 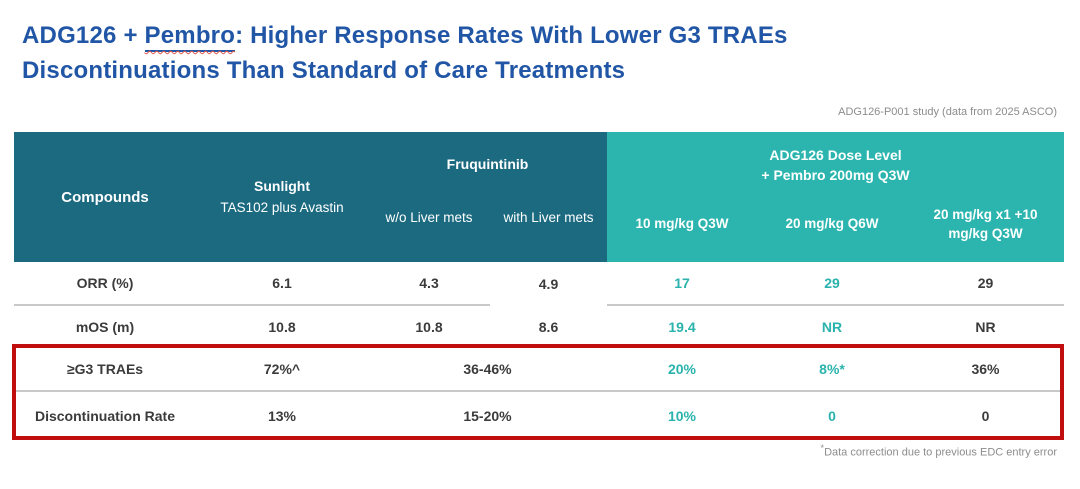 I want to click on title-pembro-text: Pembro, so click(x=190, y=35).